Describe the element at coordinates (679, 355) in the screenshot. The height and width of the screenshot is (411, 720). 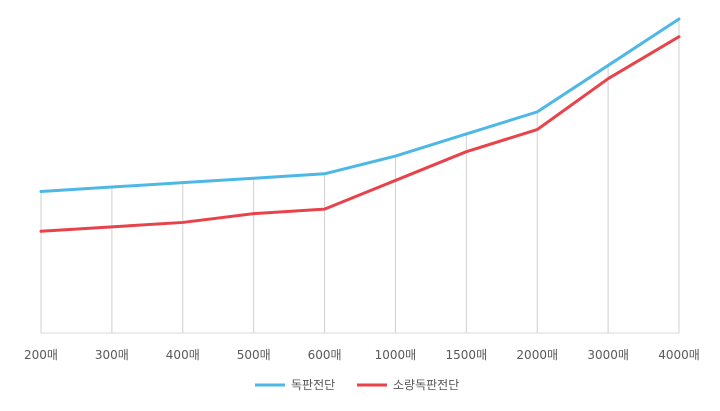
I see `x-tick-label: 4000매` at that location.